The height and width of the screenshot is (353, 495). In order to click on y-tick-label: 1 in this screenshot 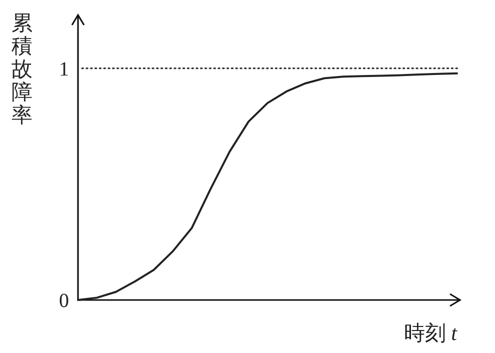, I will do `click(64, 69)`.